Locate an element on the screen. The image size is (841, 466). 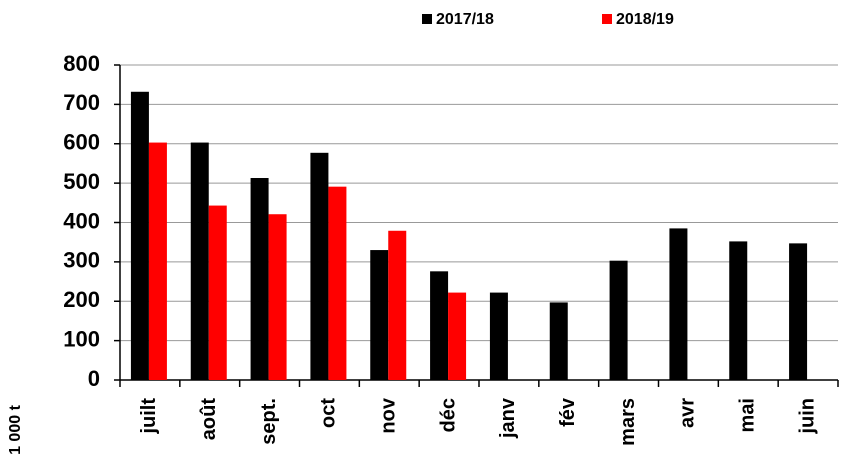
x-tick-label: nov is located at coordinates (389, 415).